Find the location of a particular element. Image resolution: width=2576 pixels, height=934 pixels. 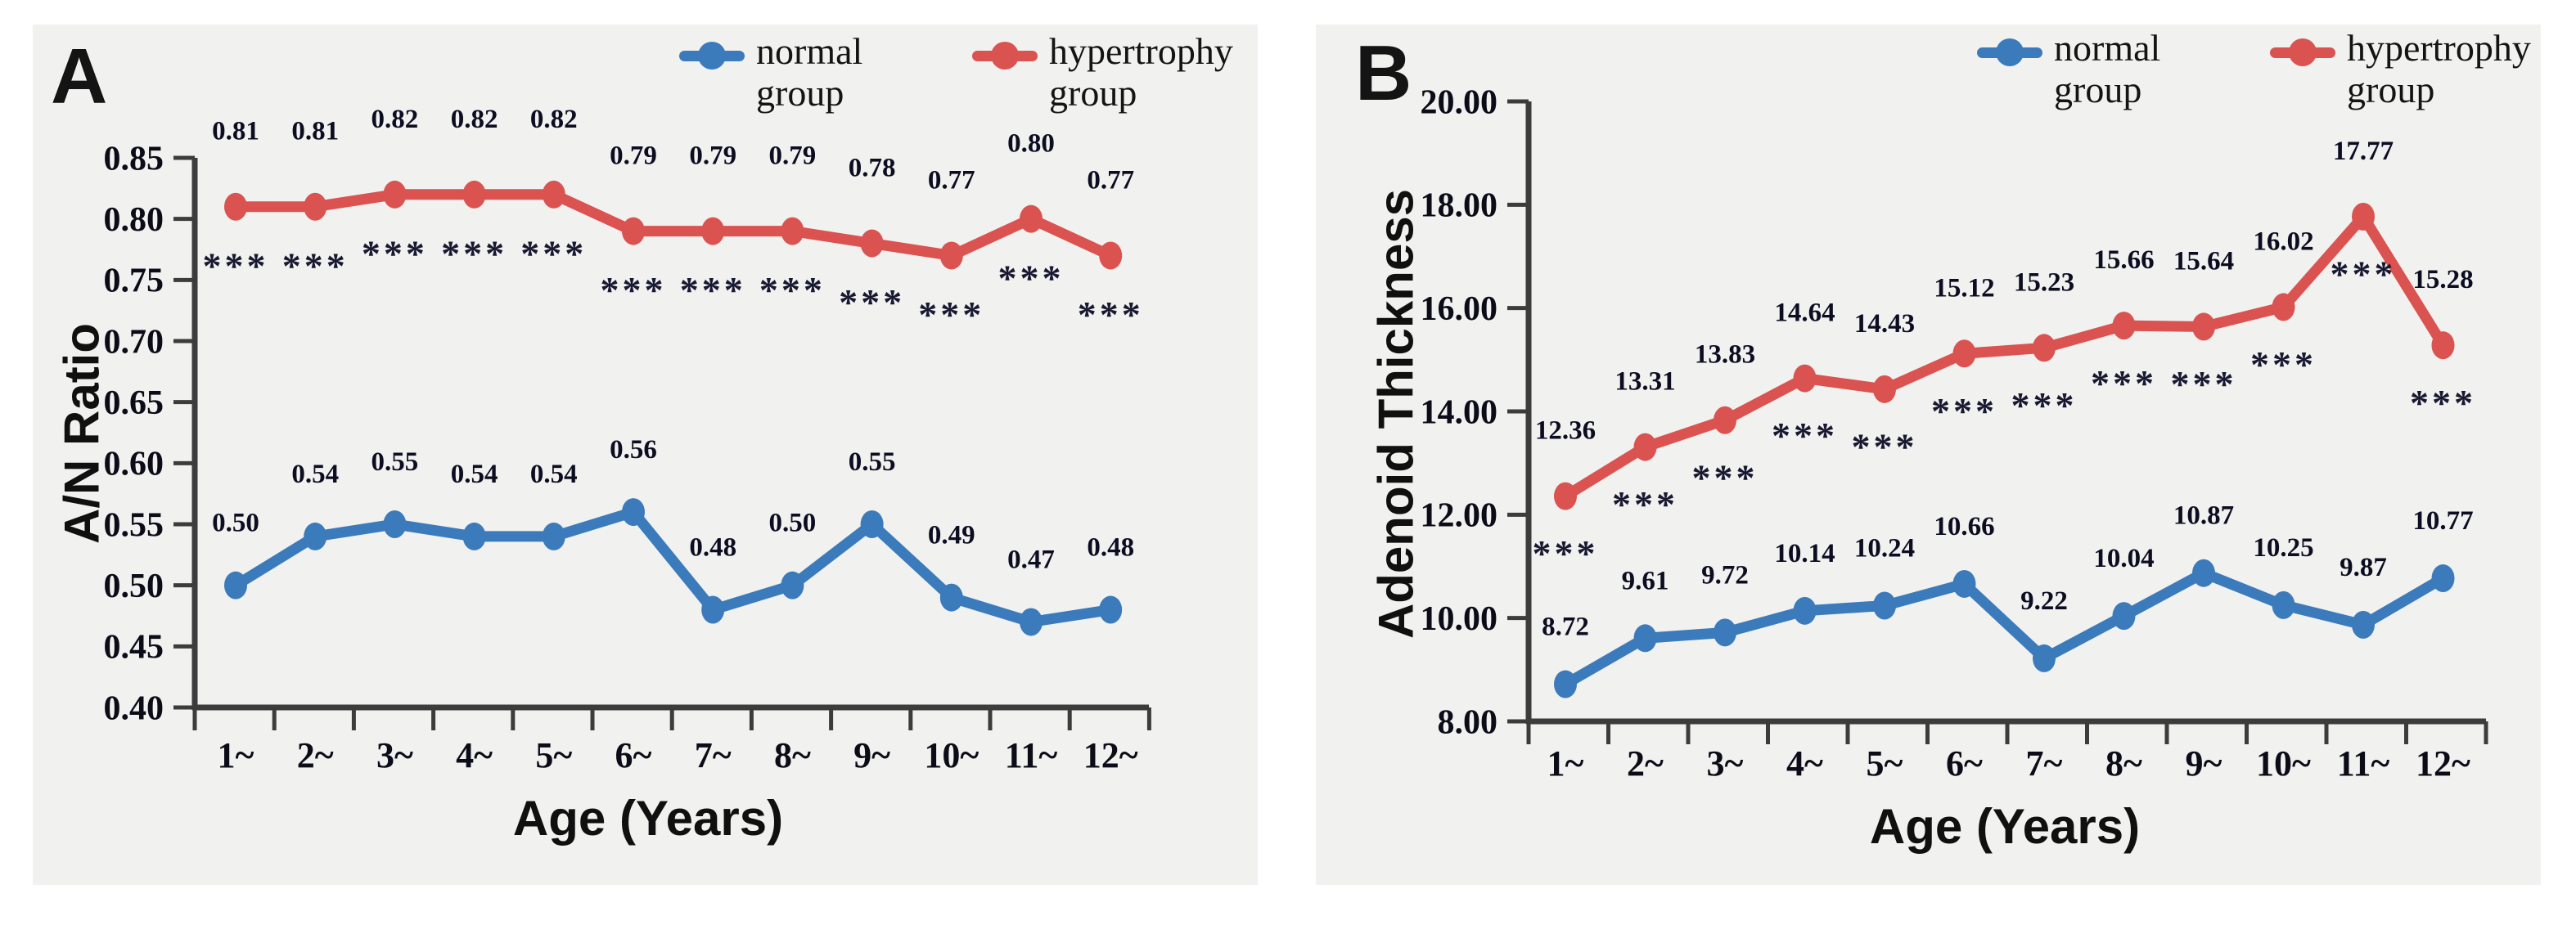

y-tick-label: 0.55 is located at coordinates (134, 525).